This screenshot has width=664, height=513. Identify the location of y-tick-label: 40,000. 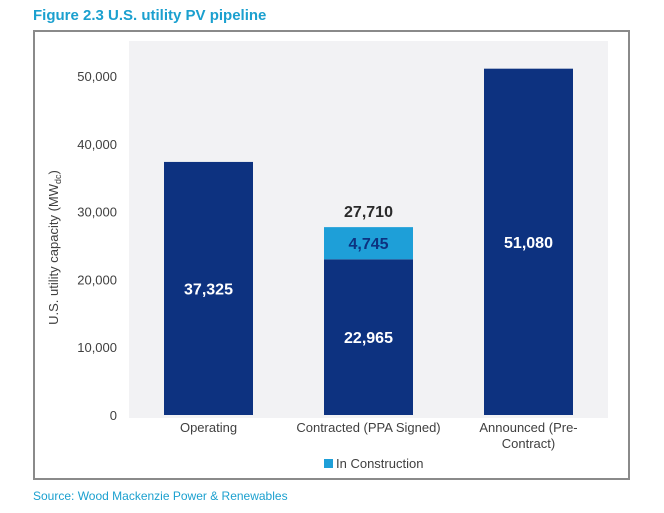
(97, 144).